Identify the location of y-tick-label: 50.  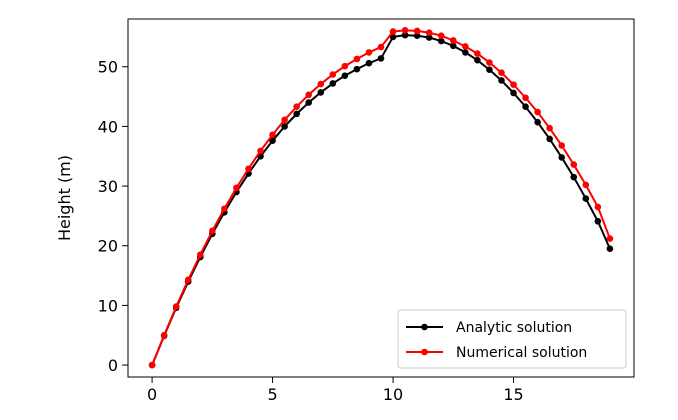
(108, 67).